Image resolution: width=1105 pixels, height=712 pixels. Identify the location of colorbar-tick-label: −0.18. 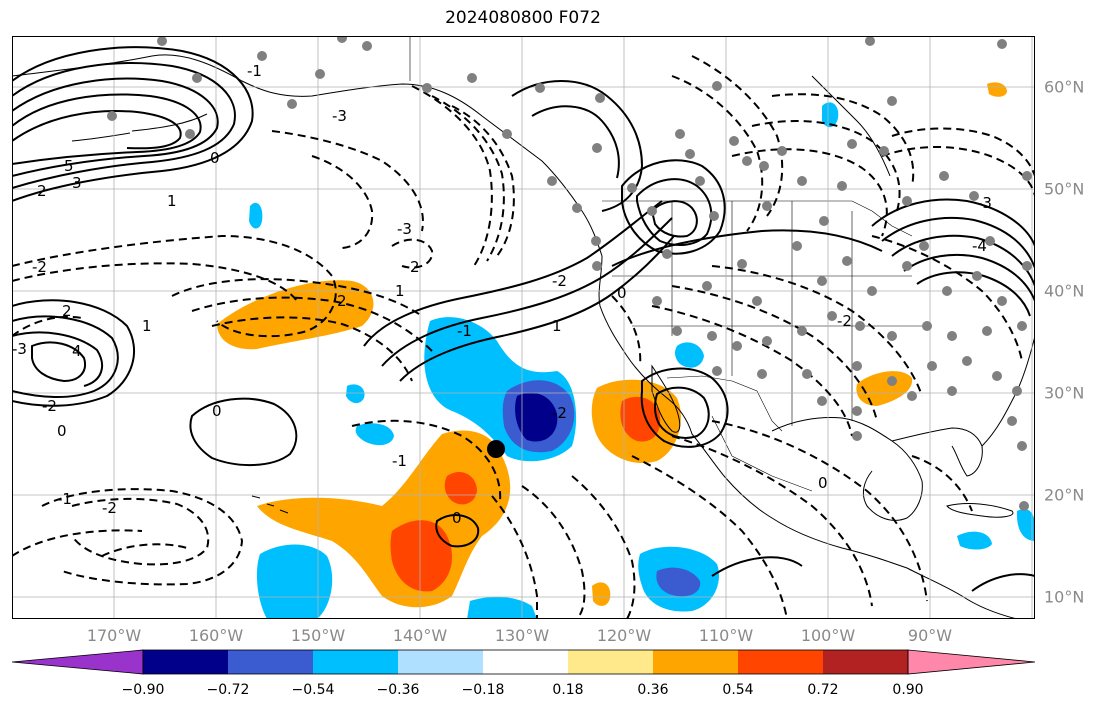
(483, 690).